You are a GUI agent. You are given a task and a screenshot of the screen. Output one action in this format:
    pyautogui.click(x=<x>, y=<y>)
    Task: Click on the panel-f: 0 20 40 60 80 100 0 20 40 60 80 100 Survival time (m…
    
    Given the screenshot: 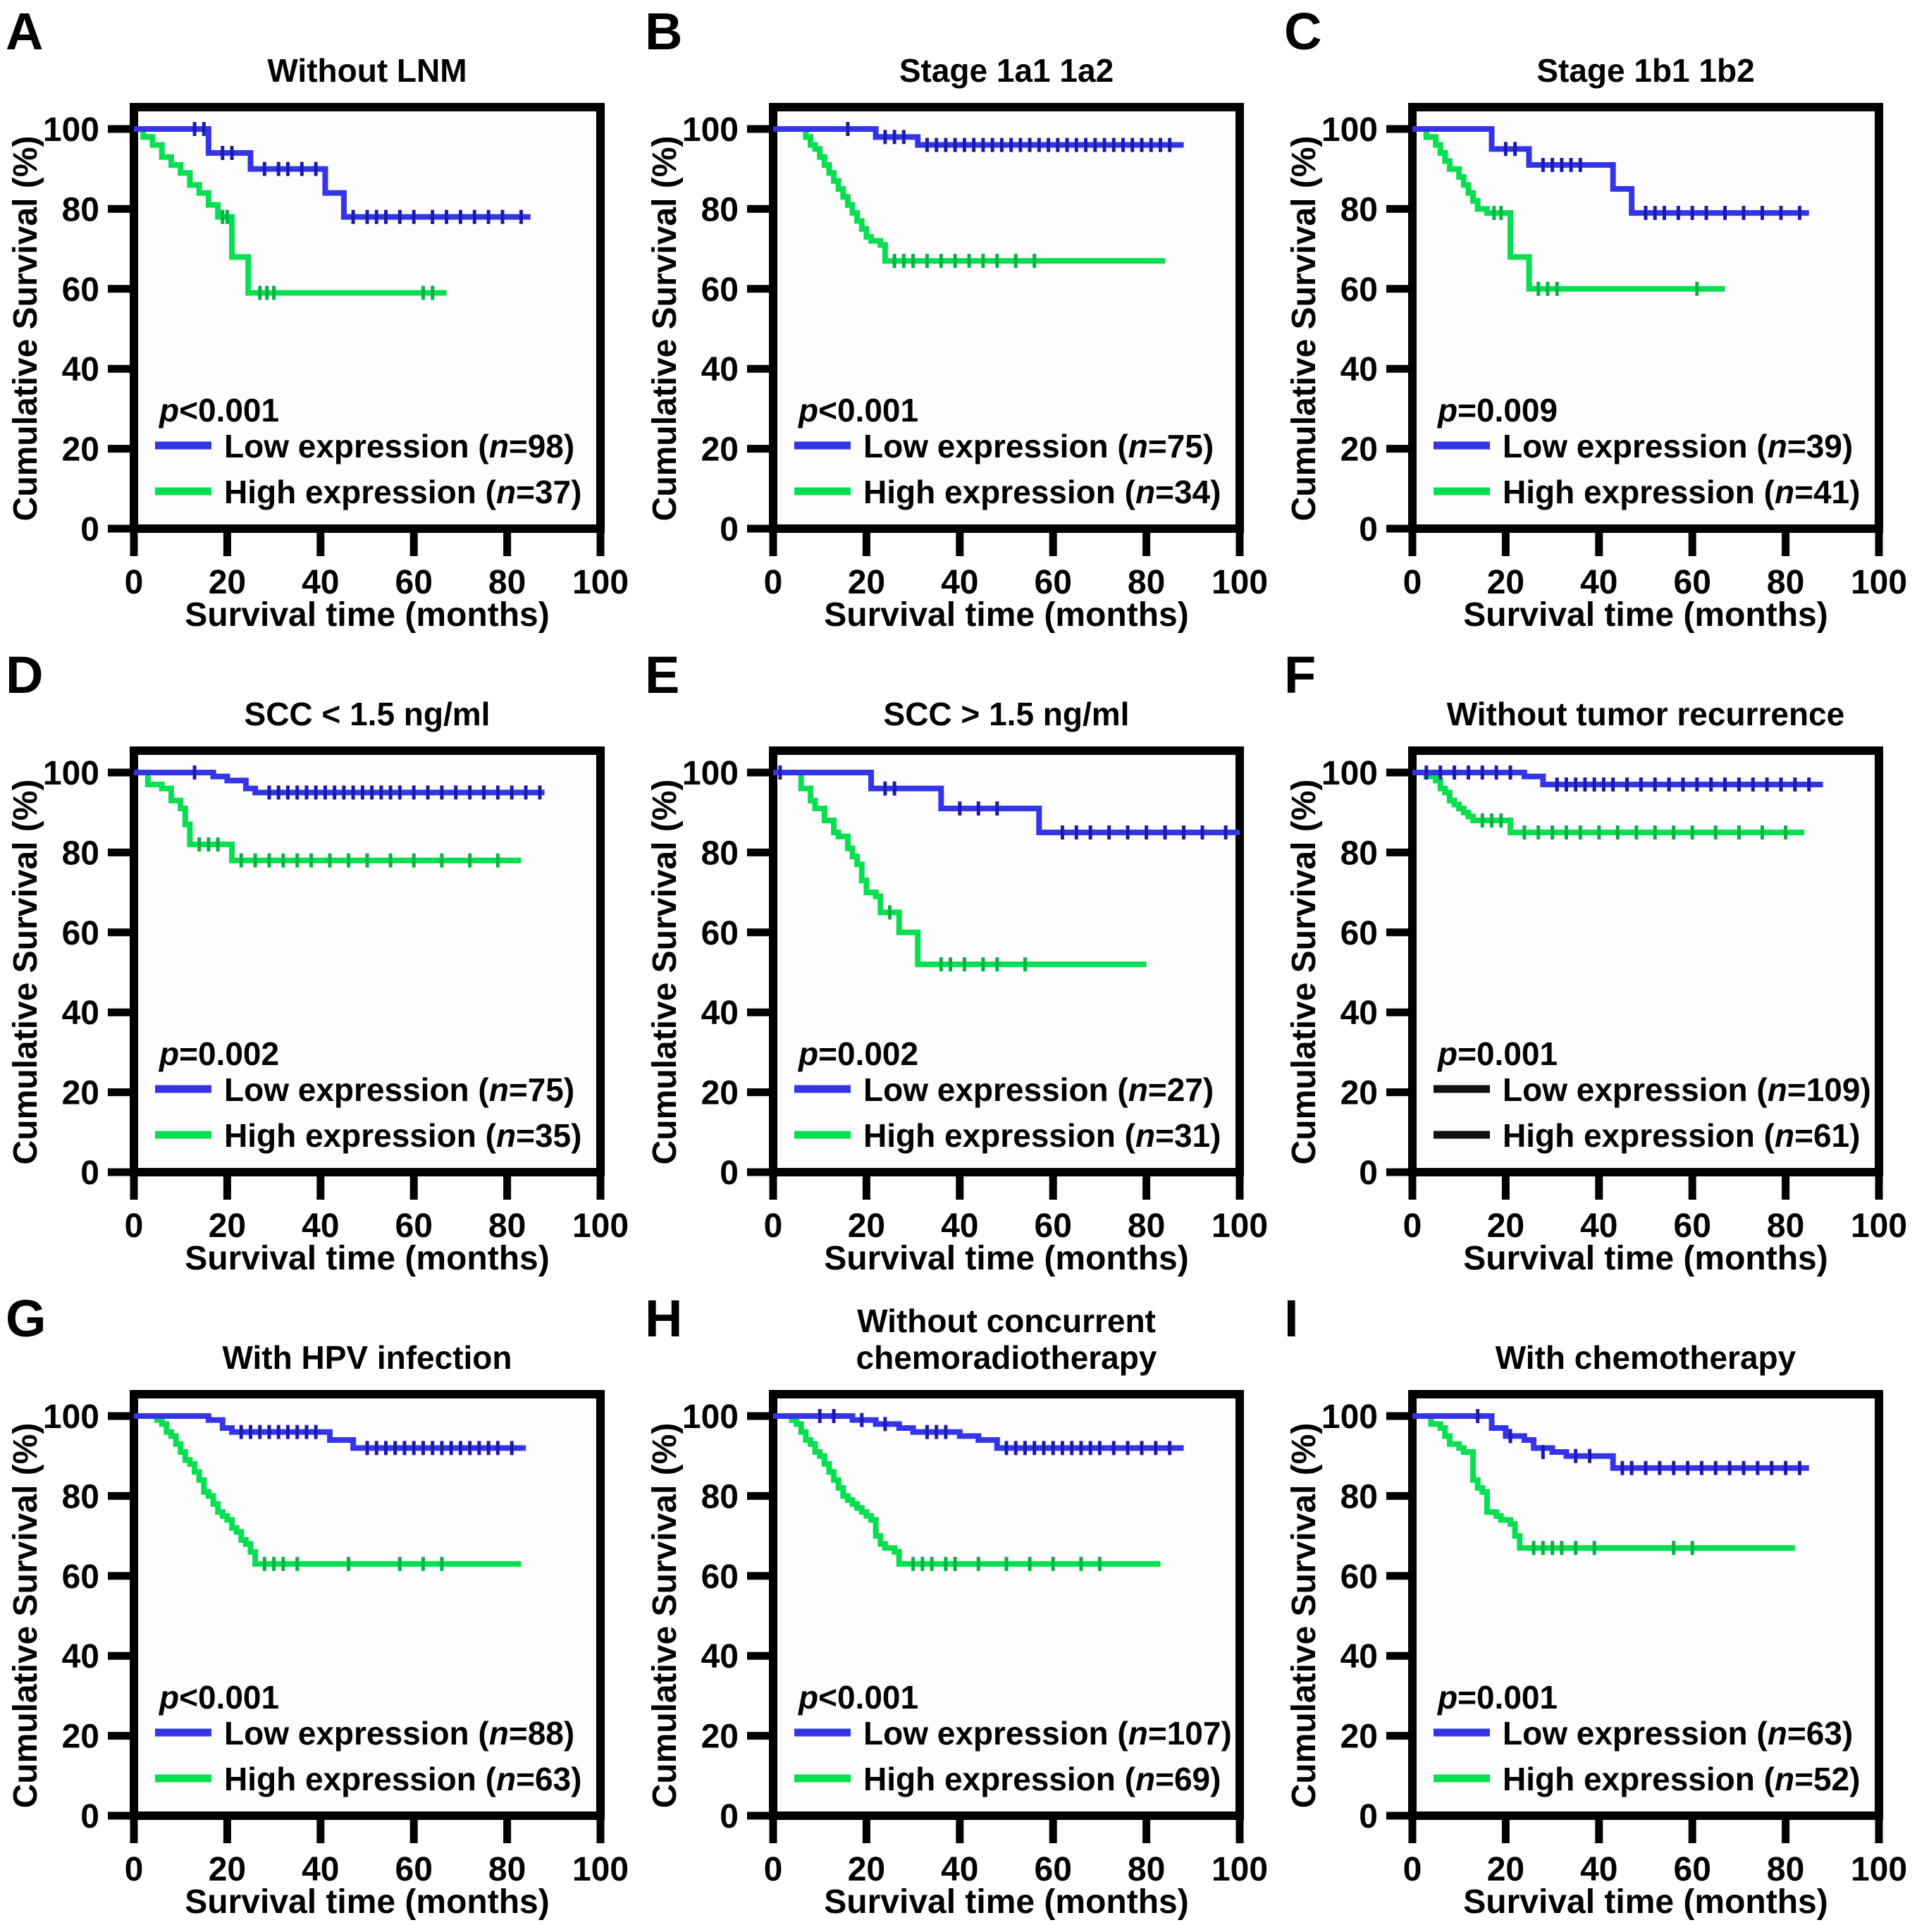 What is the action you would take?
    pyautogui.click(x=1597, y=965)
    